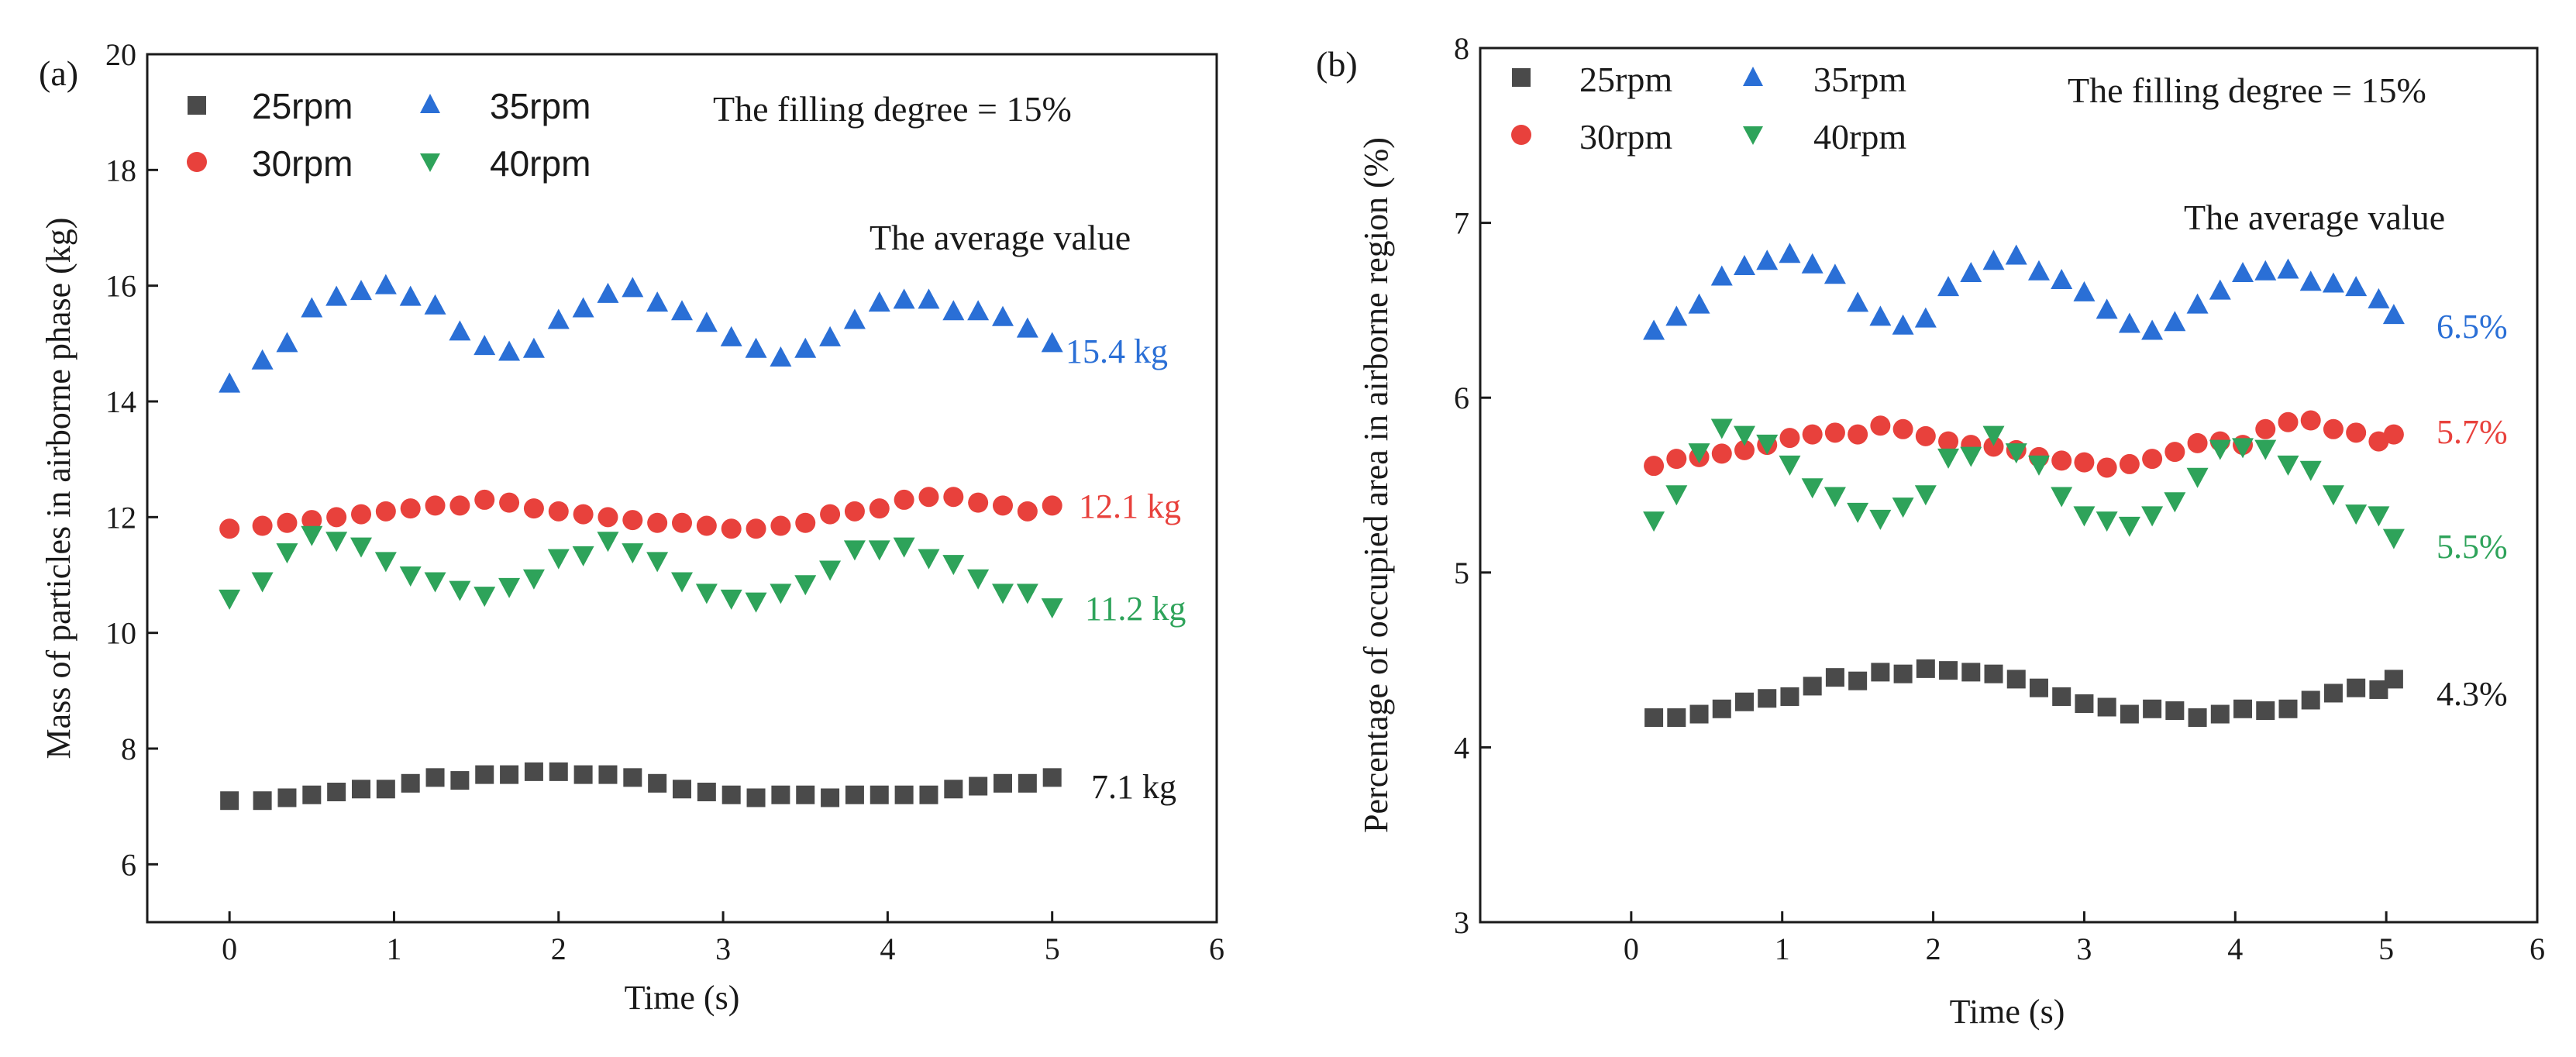 This screenshot has height=1057, width=2576. What do you see at coordinates (302, 163) in the screenshot?
I see `legend-label-30rpm-a: 30rpm` at bounding box center [302, 163].